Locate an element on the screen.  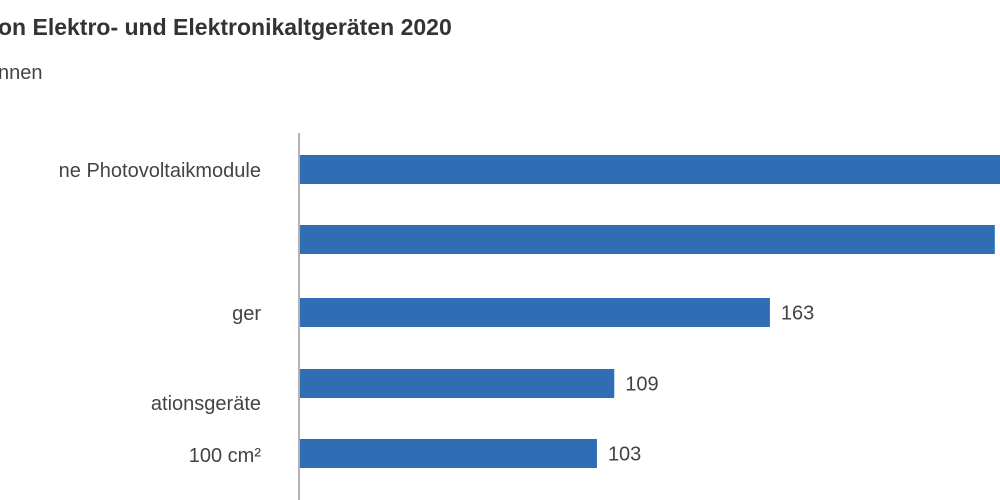
category-label: ger is located at coordinates (246, 314).